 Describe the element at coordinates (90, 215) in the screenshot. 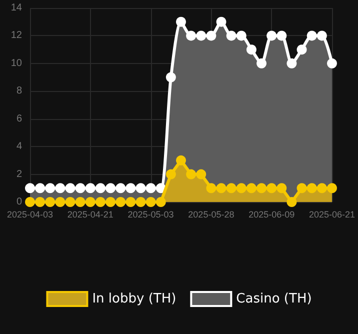

I see `x-tick-label: 2025-04-21` at that location.